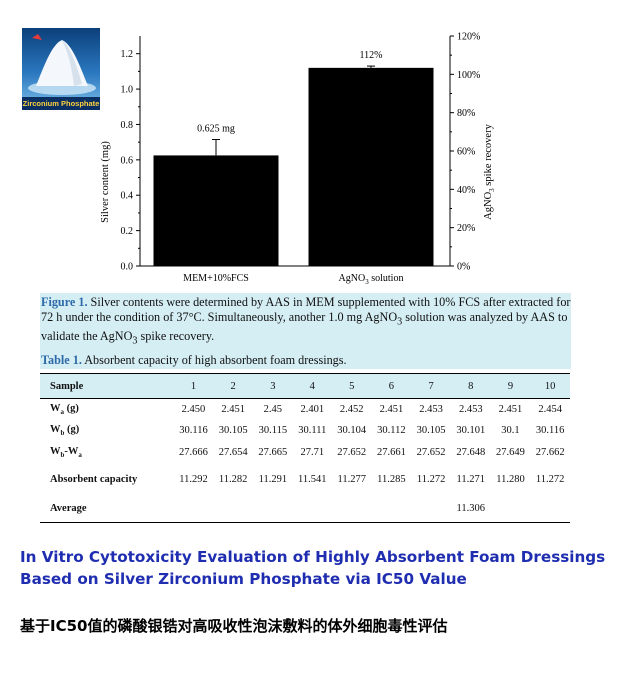 This screenshot has height=686, width=620. I want to click on logo-caption: Zirconium Phosphate, so click(61, 103).